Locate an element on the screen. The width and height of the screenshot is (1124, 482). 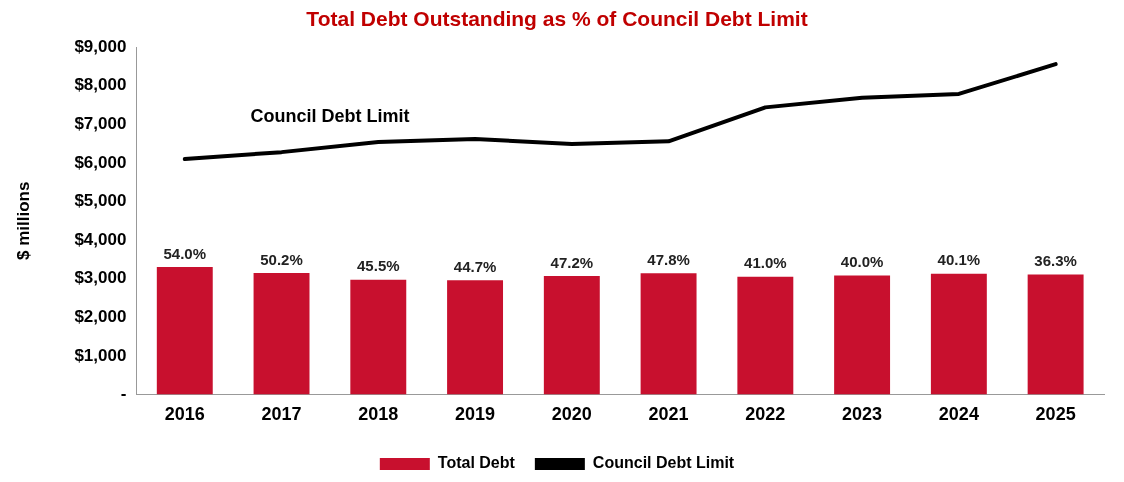
x-tick-label: 2025 is located at coordinates (1055, 414).